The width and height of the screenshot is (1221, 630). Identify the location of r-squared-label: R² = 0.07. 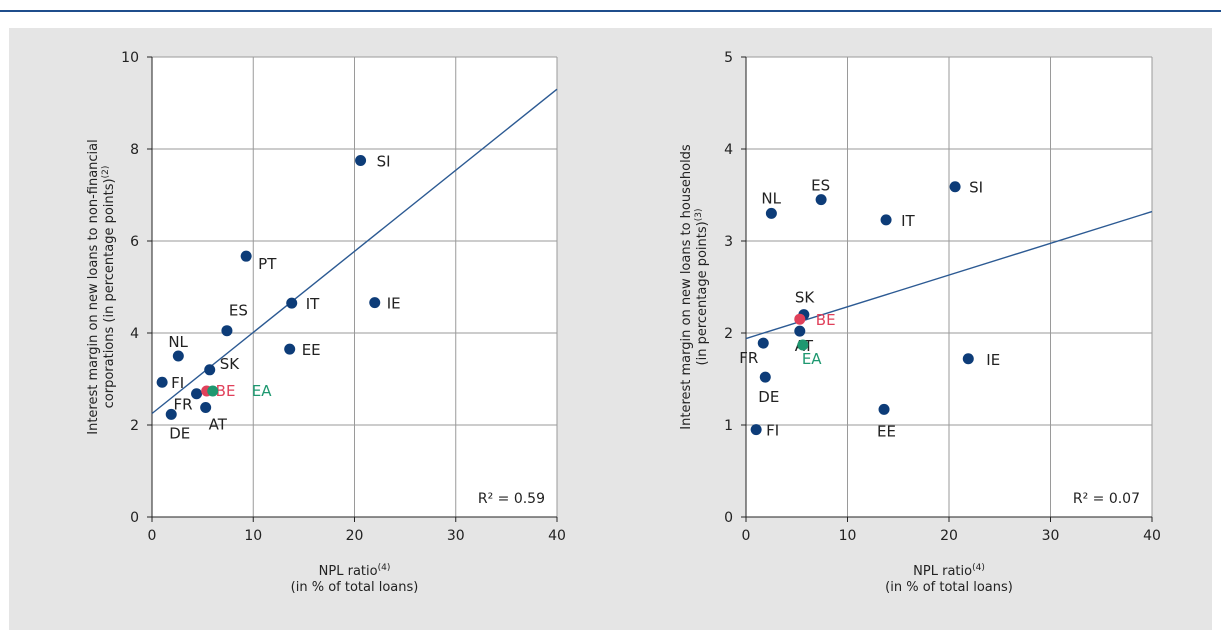
(1106, 499).